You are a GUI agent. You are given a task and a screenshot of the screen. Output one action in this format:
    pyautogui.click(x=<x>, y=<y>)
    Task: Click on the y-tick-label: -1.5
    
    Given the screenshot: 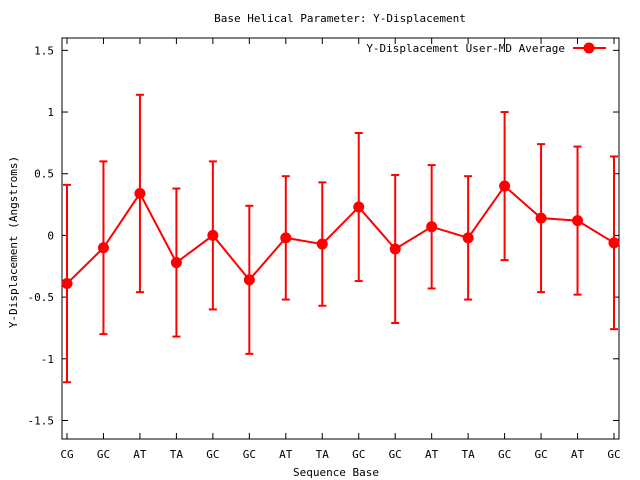 What is the action you would take?
    pyautogui.click(x=41, y=420)
    